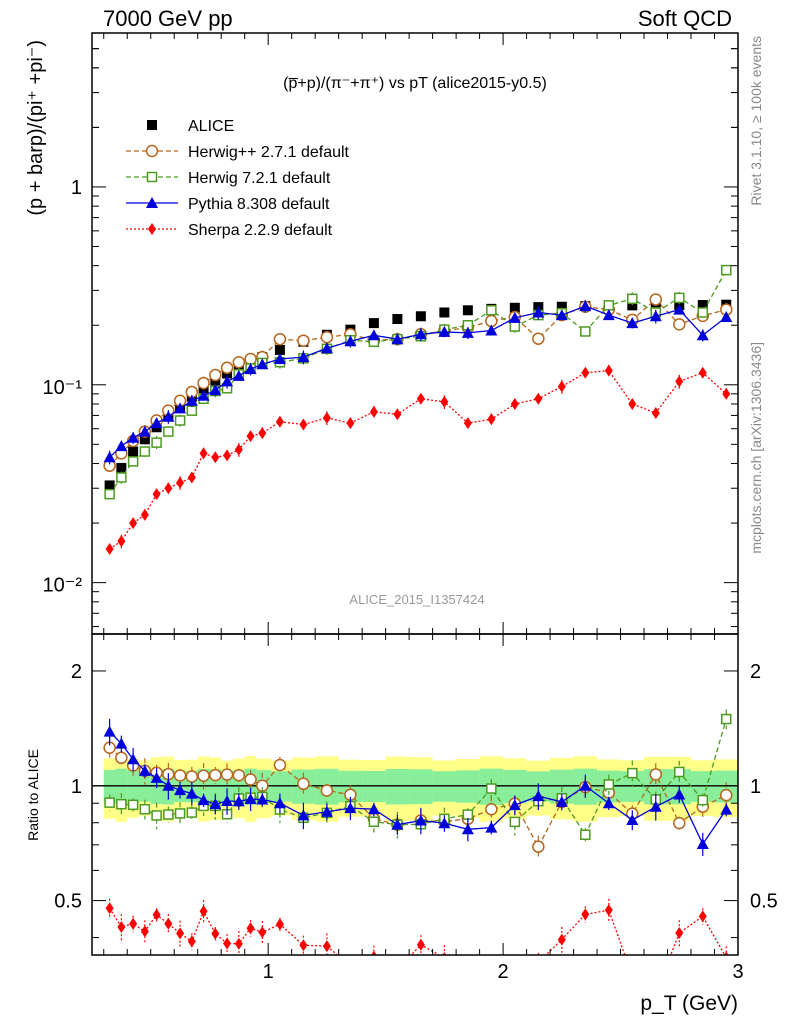 The image size is (786, 1024). I want to click on x-tick-label: 3, so click(737, 972).